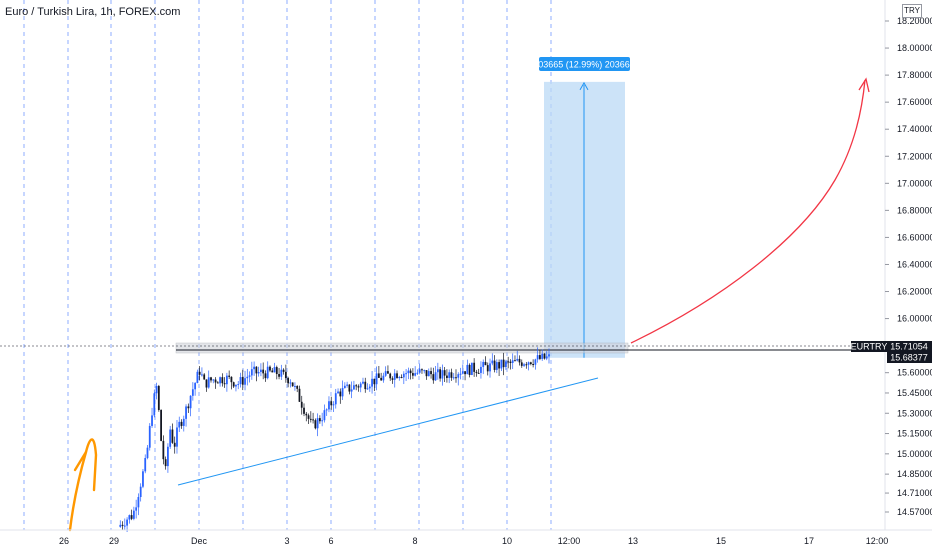 This screenshot has height=550, width=932. Describe the element at coordinates (914, 373) in the screenshot. I see `y-tick-label: 15.60000` at that location.